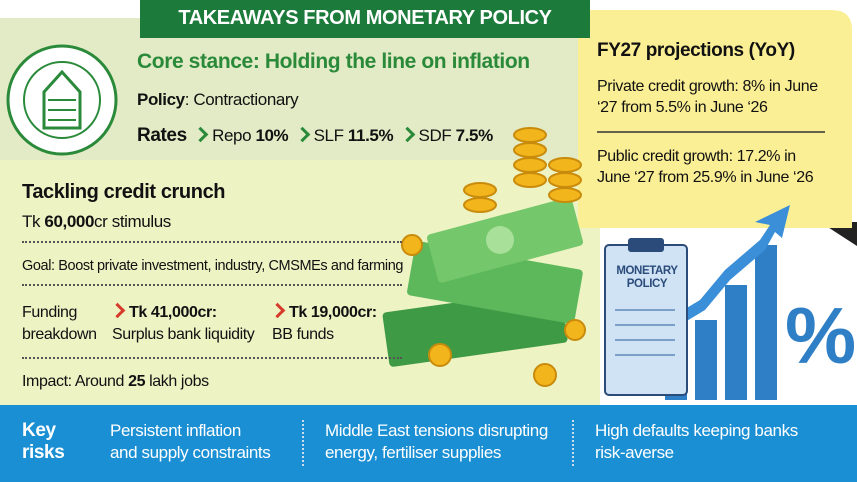 The width and height of the screenshot is (857, 482). What do you see at coordinates (330, 135) in the screenshot?
I see `rate-name: SLF` at bounding box center [330, 135].